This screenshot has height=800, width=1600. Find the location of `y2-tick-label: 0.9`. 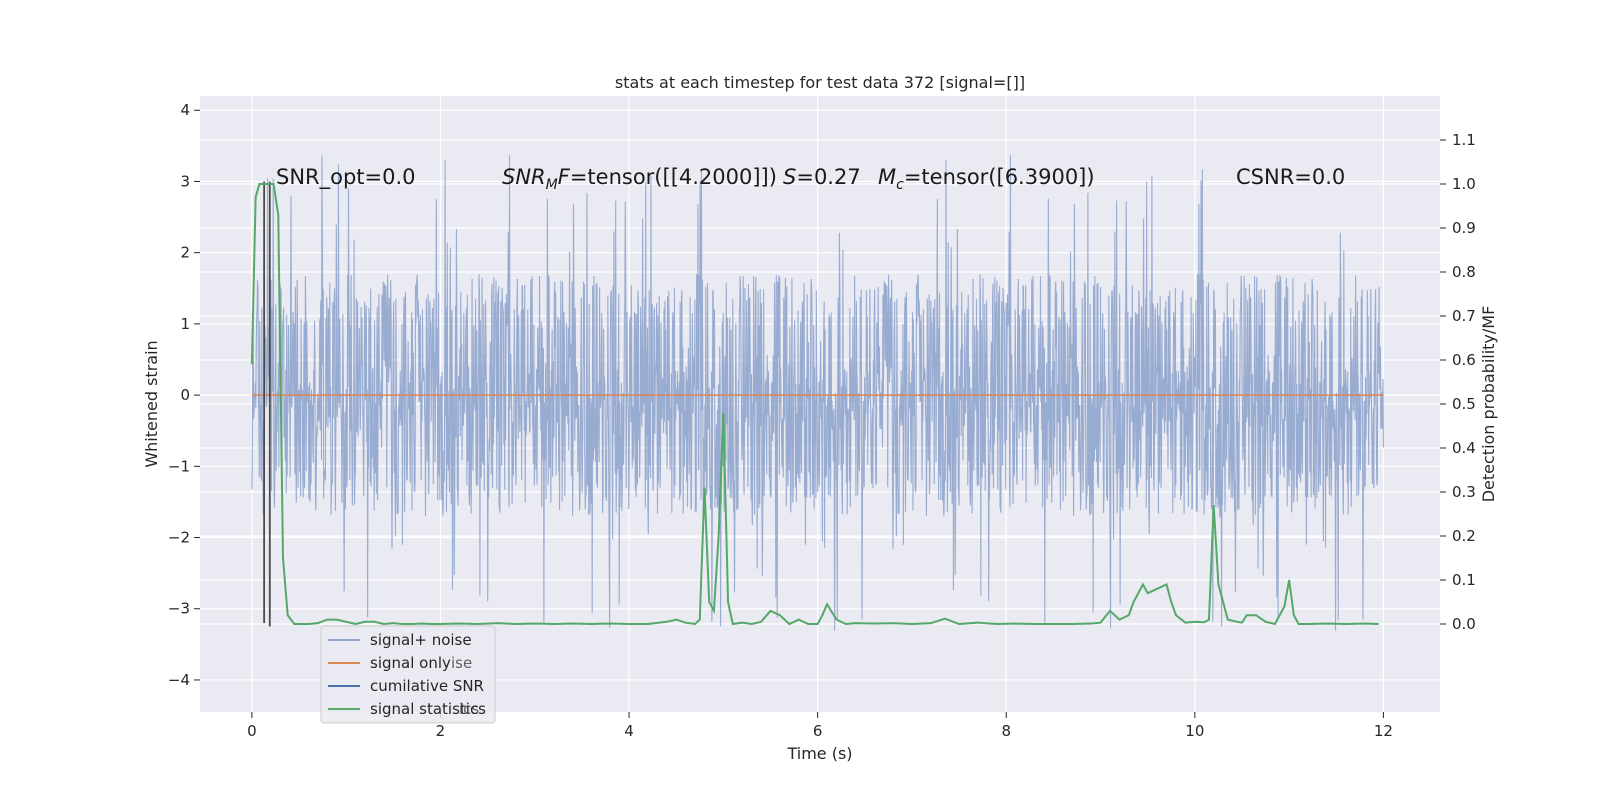

y2-tick-label: 0.9 is located at coordinates (1464, 228).